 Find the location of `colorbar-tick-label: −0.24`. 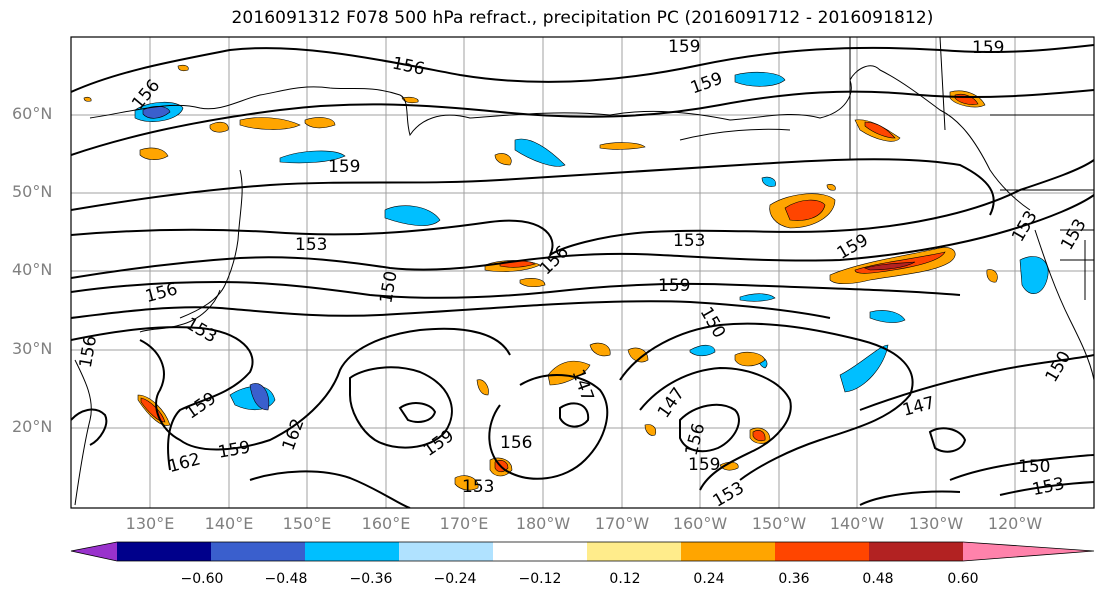

colorbar-tick-label: −0.24 is located at coordinates (455, 579).